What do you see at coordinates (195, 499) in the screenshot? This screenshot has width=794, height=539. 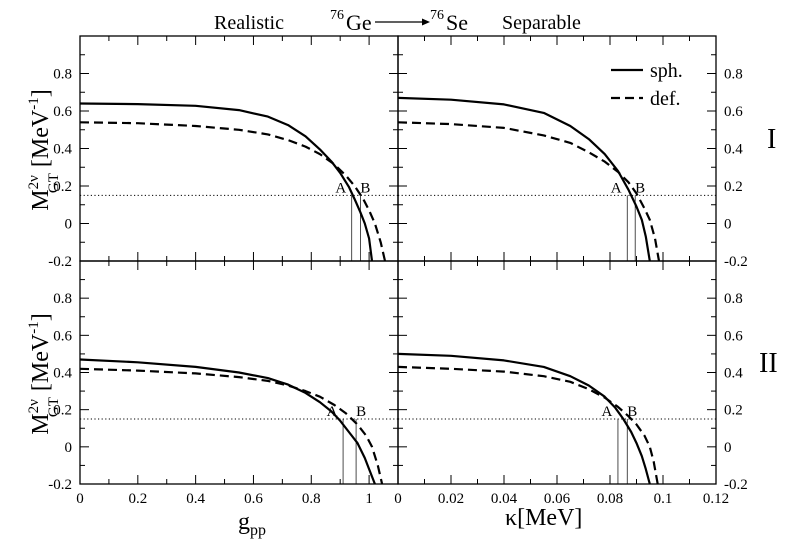 I see `x-tick-label: 0.4` at bounding box center [195, 499].